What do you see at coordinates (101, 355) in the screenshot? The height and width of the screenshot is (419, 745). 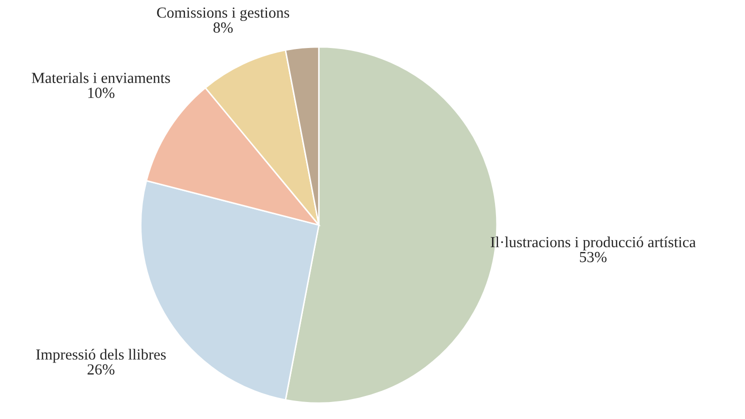 I see `slice-label: Impressió dels llibres` at bounding box center [101, 355].